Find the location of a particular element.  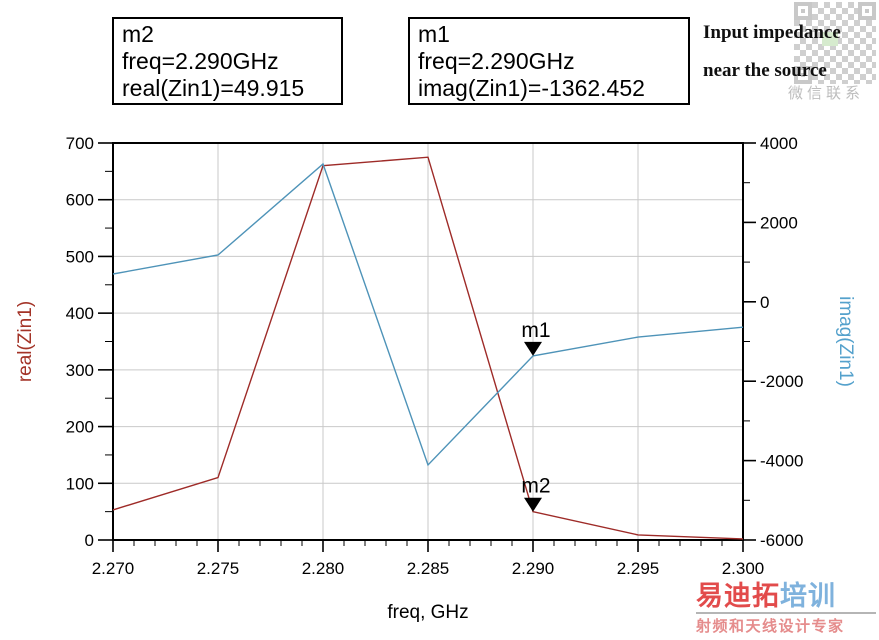

marker-m2-value: real(Zin1)=49.915 is located at coordinates (213, 88).